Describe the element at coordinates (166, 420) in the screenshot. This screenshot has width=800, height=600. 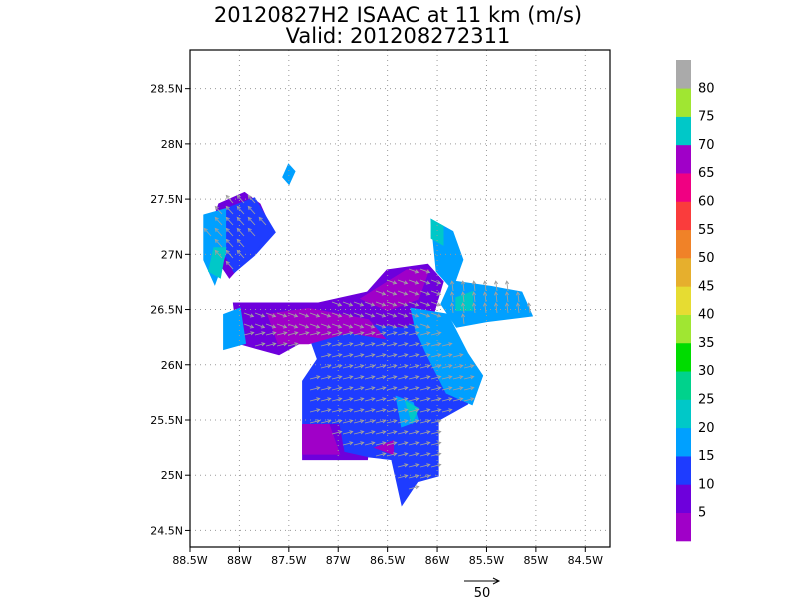
I see `y-tick-label: 25.5N` at that location.